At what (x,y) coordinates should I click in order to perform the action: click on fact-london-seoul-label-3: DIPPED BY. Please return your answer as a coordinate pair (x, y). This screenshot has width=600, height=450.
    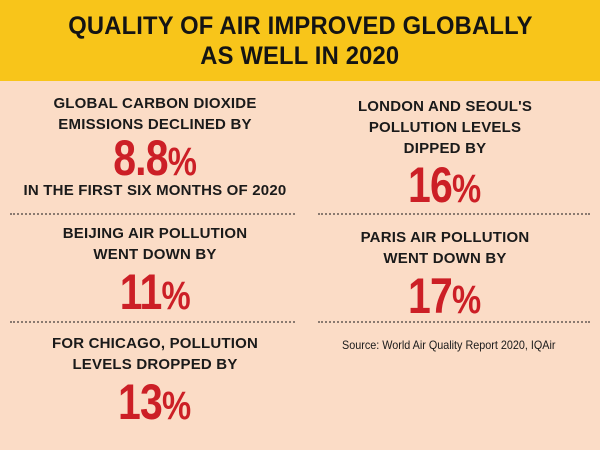
    Looking at the image, I should click on (445, 148).